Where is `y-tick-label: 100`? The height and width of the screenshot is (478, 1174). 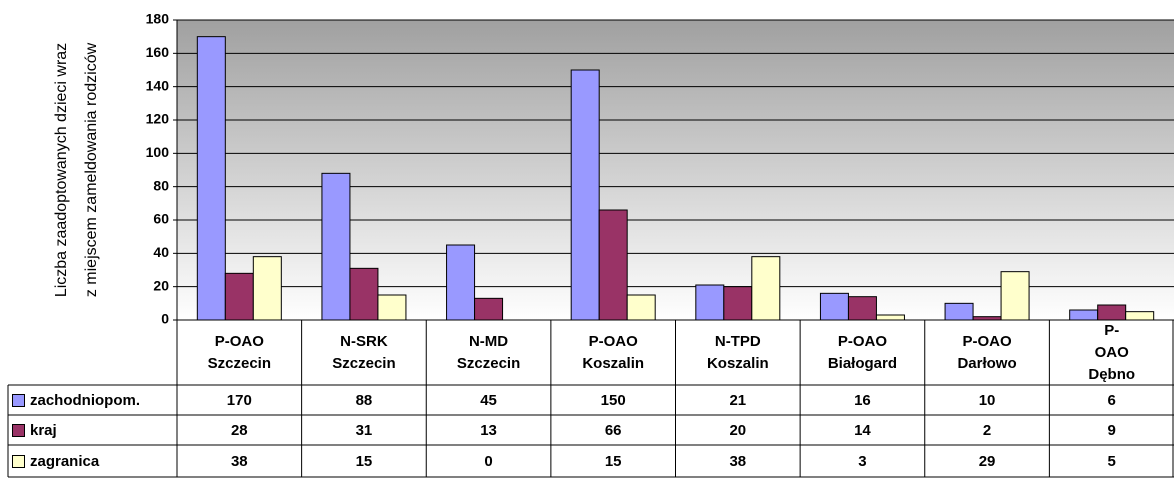 y-tick-label: 100 is located at coordinates (158, 152).